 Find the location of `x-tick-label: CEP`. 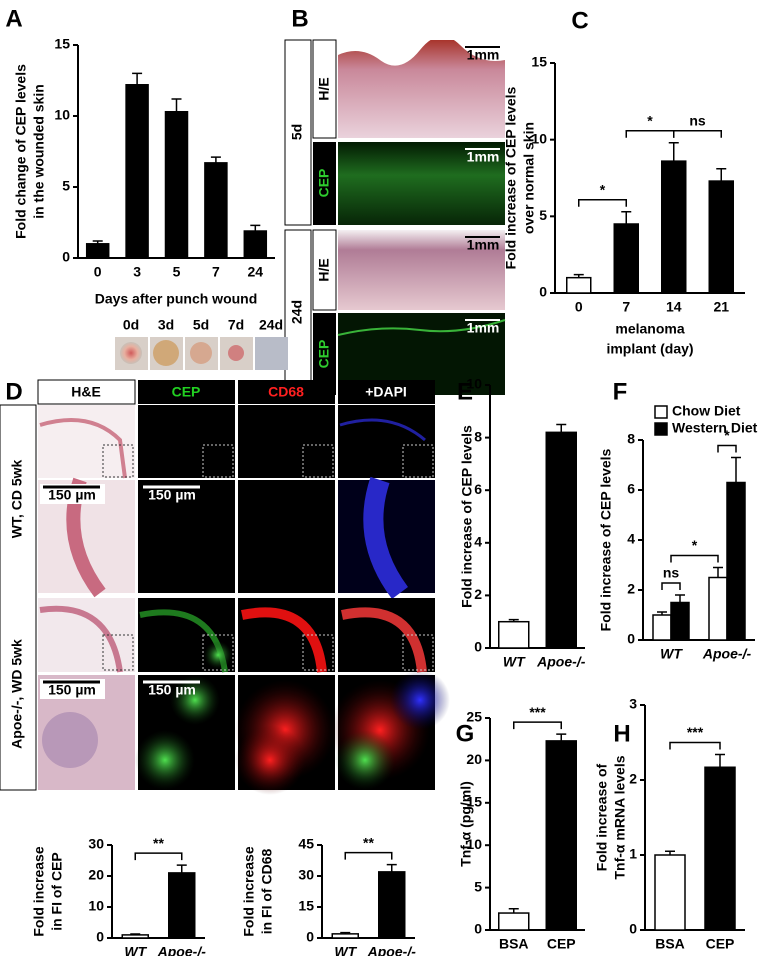

x-tick-label: CEP is located at coordinates (720, 944).